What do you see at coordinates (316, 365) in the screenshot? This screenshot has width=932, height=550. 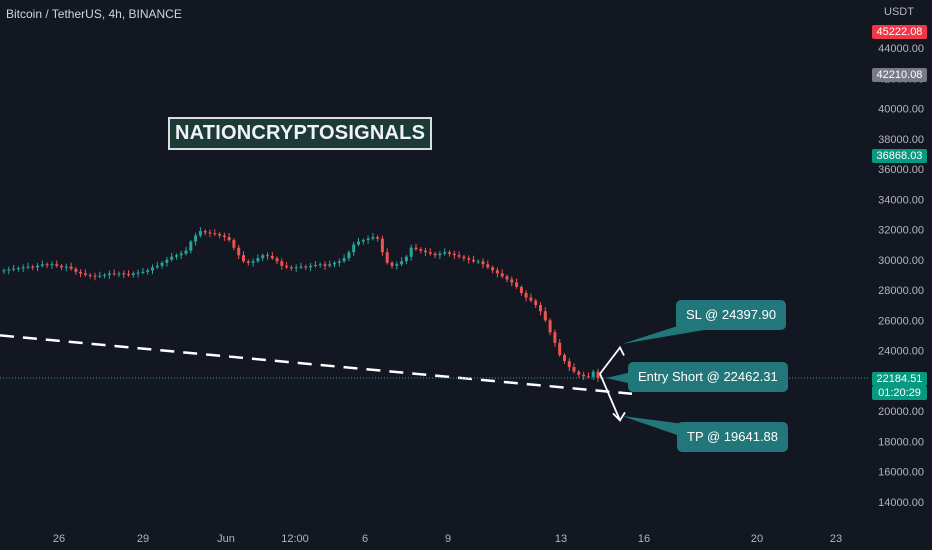 I see `trend-line` at bounding box center [316, 365].